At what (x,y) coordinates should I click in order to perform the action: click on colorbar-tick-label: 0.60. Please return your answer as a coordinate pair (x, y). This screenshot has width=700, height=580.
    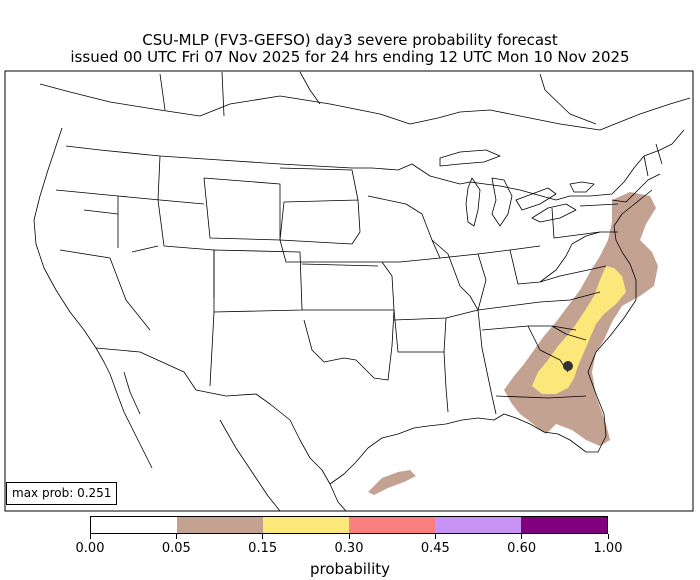
    Looking at the image, I should click on (522, 548).